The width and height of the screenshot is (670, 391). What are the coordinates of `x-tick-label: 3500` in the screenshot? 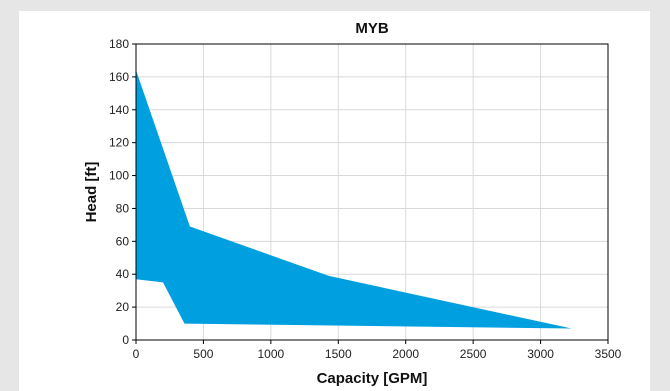 It's located at (608, 354).